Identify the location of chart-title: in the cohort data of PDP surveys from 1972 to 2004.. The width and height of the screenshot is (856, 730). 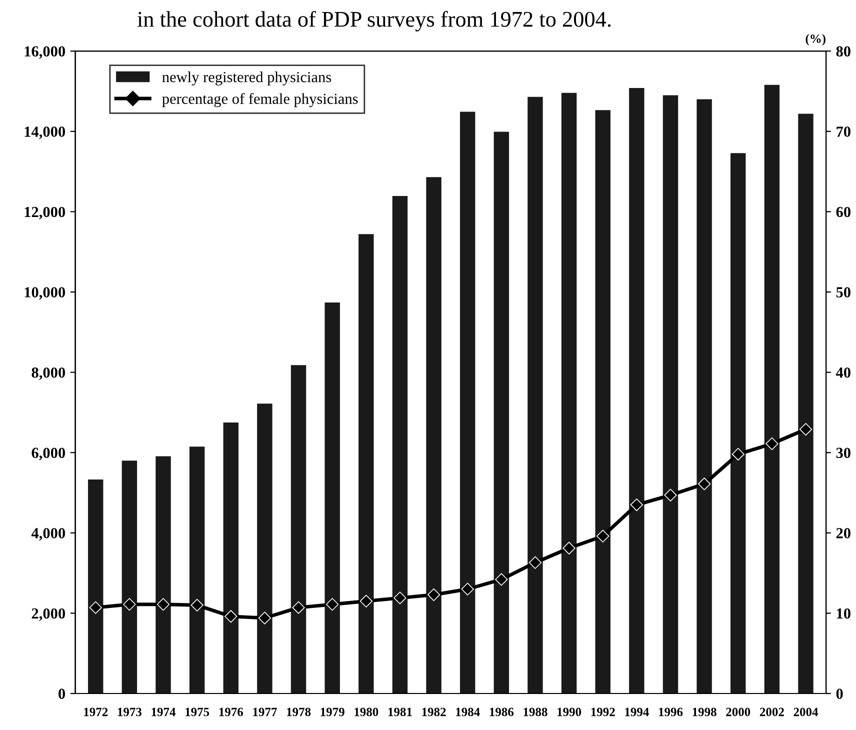
(374, 21).